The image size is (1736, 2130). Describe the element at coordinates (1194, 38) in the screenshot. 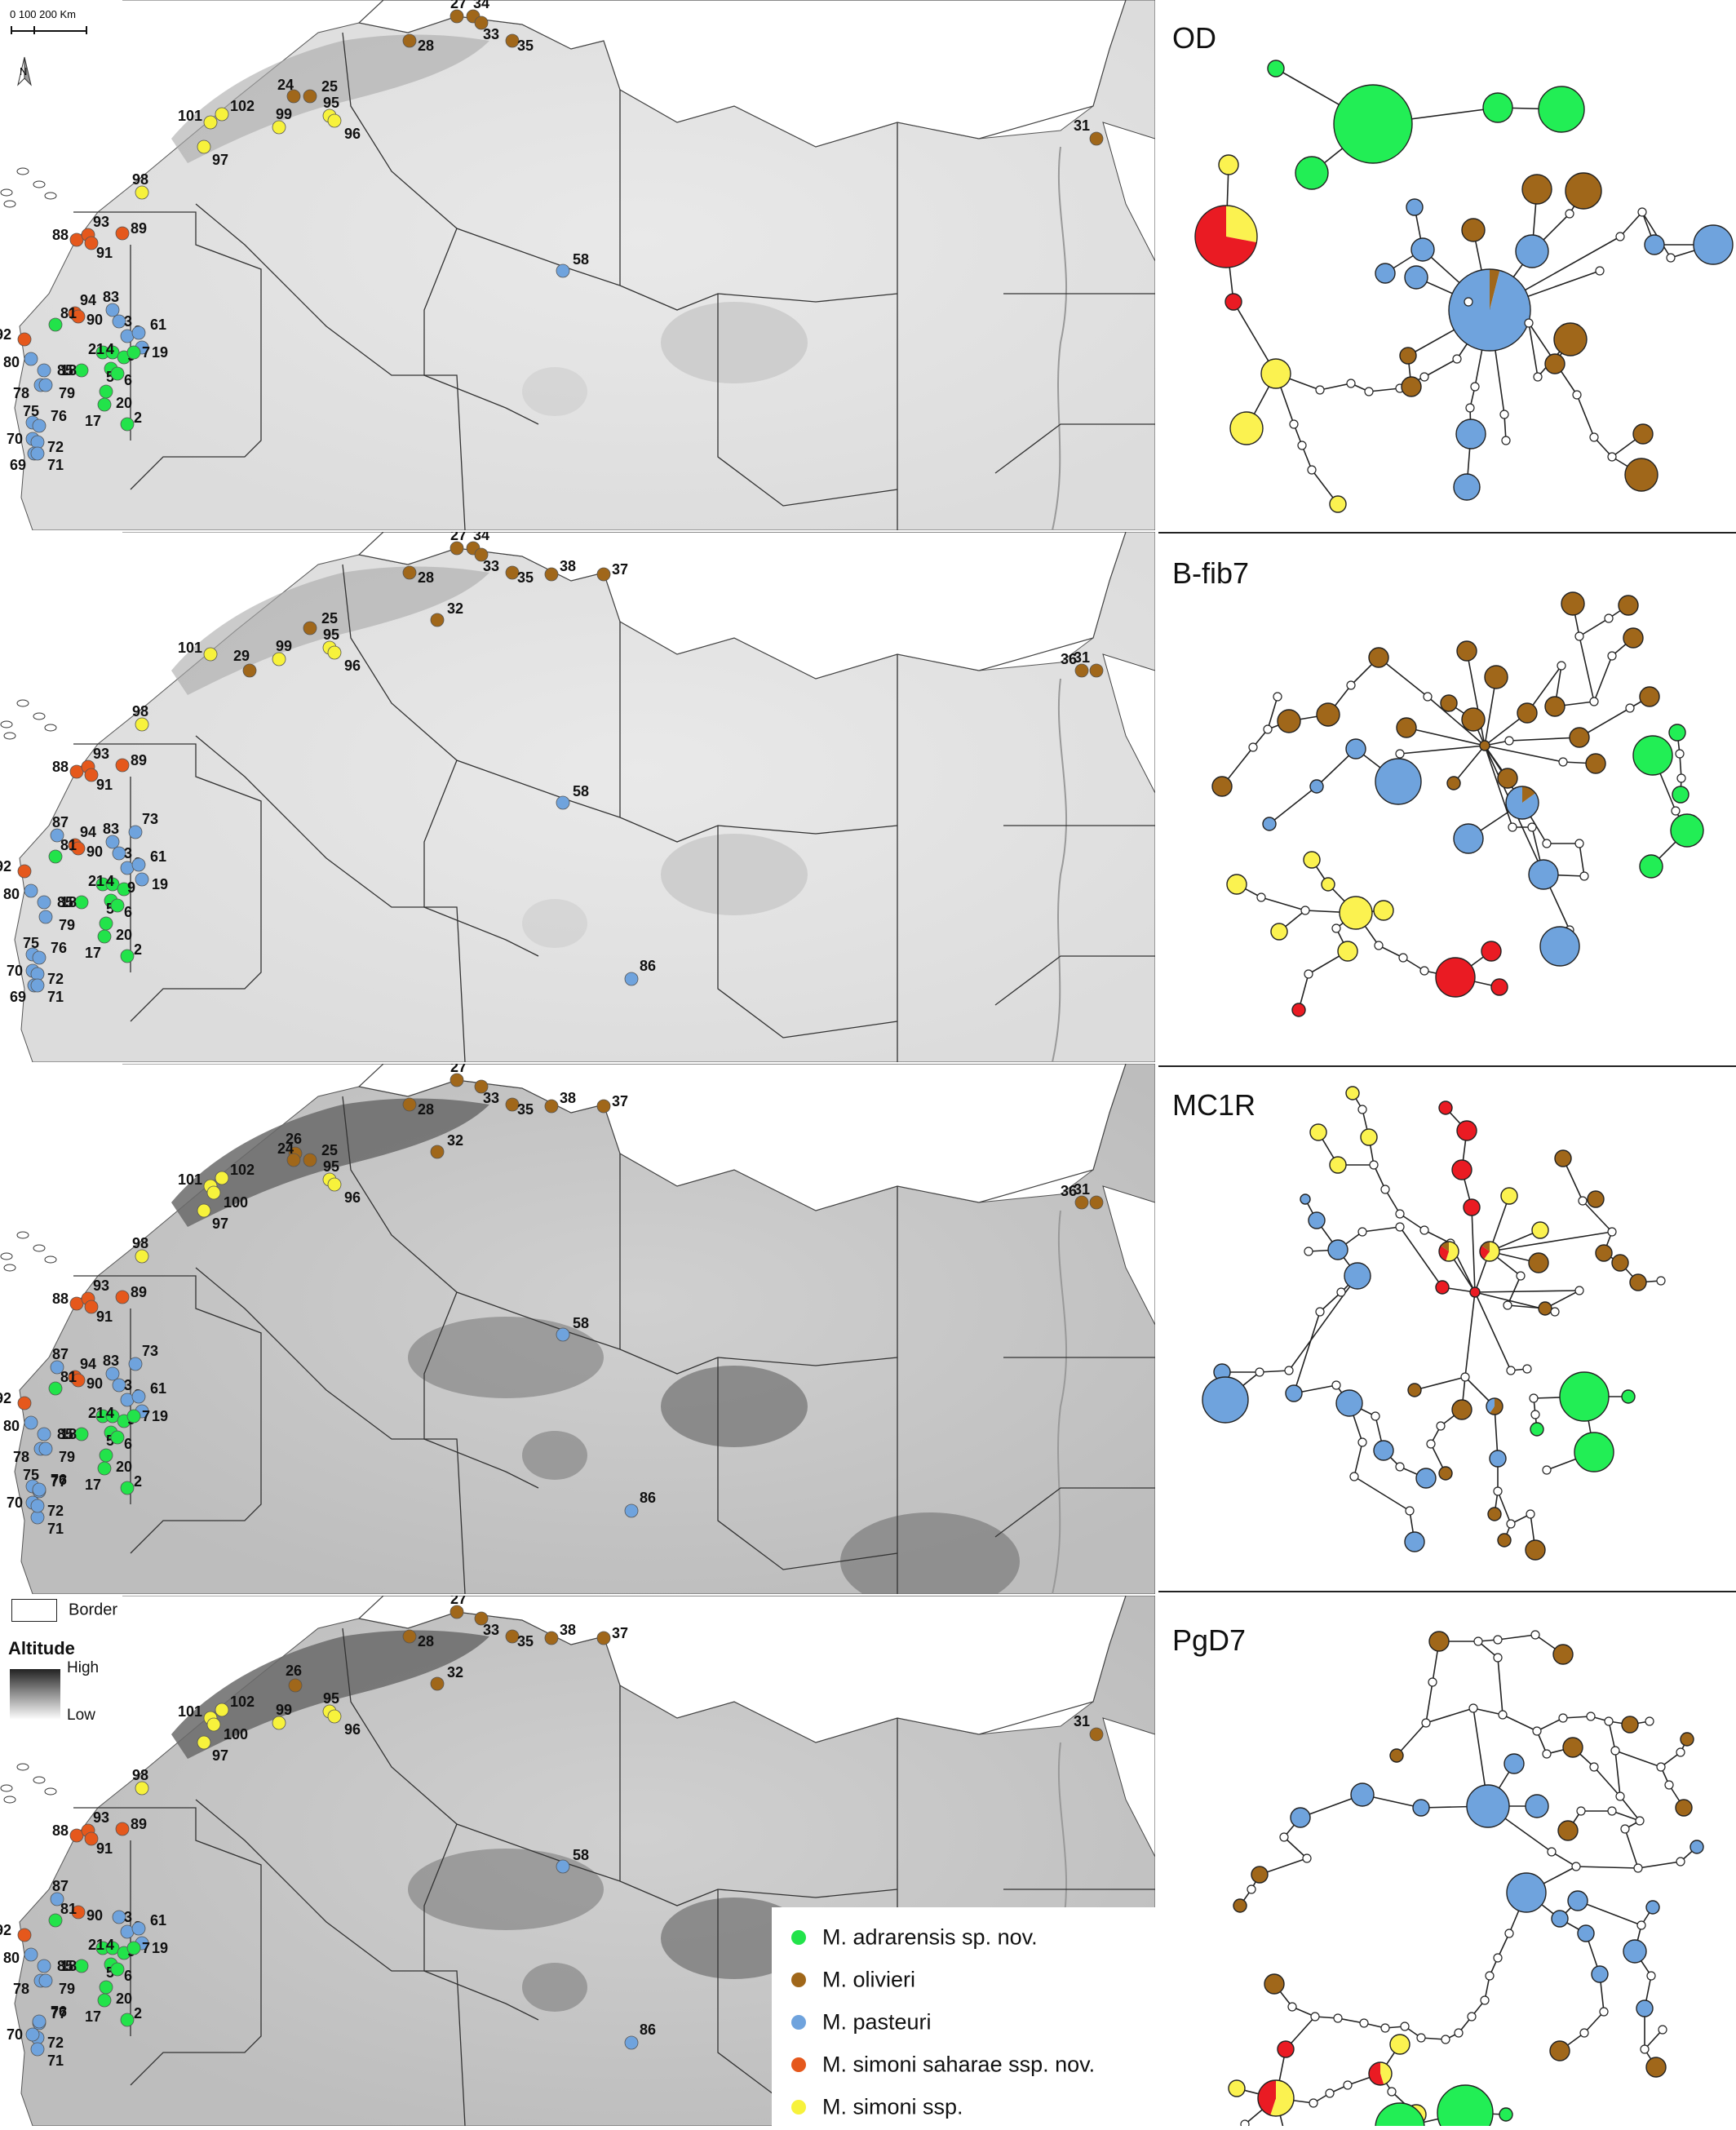

I see `gene-label-od: OD` at that location.